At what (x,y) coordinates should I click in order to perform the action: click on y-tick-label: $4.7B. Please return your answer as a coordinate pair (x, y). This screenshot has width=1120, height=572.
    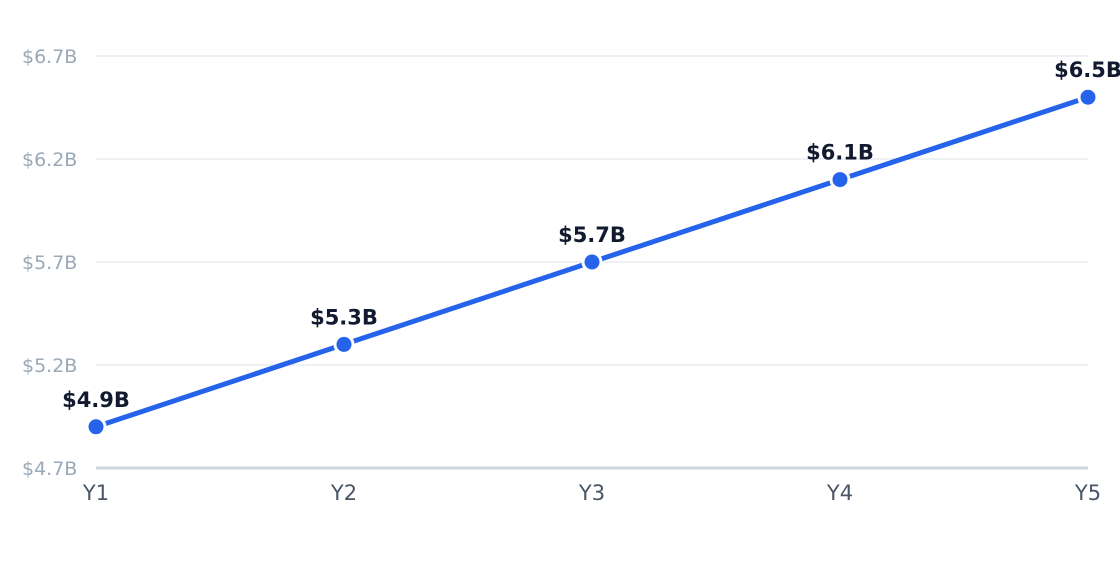
    Looking at the image, I should click on (49, 469).